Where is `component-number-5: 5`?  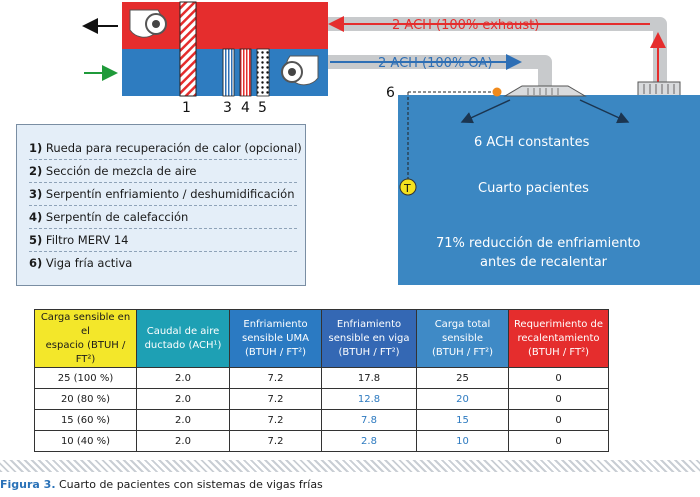
component-number-5: 5 is located at coordinates (262, 108).